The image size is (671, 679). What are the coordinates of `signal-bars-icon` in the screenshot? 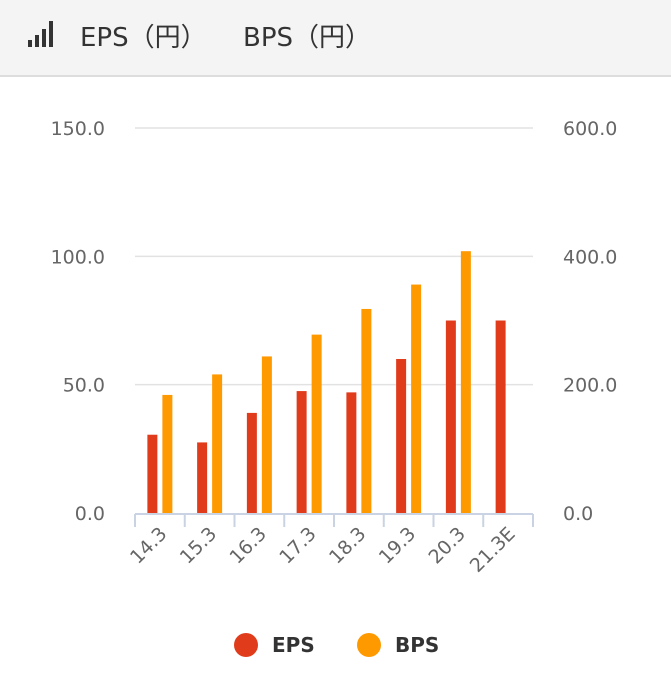 It's located at (40, 34).